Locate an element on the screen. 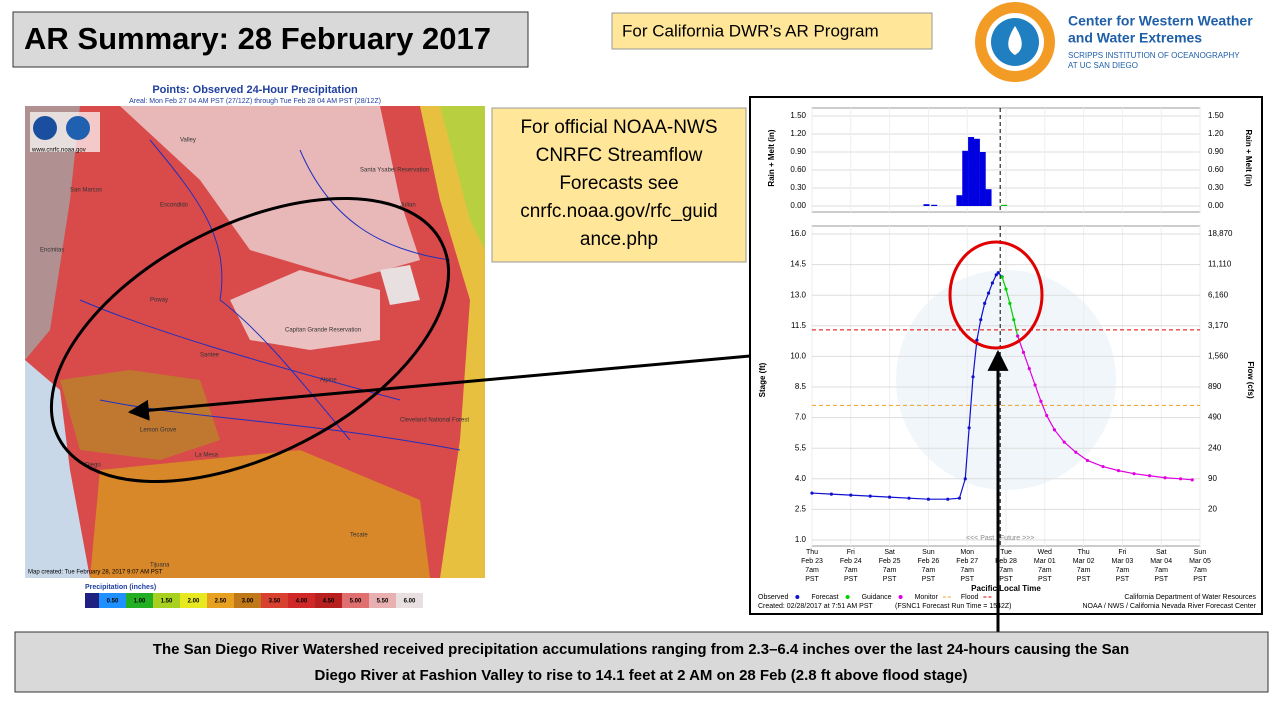 The height and width of the screenshot is (725, 1280). y-tick-label: 5.5 is located at coordinates (801, 447).